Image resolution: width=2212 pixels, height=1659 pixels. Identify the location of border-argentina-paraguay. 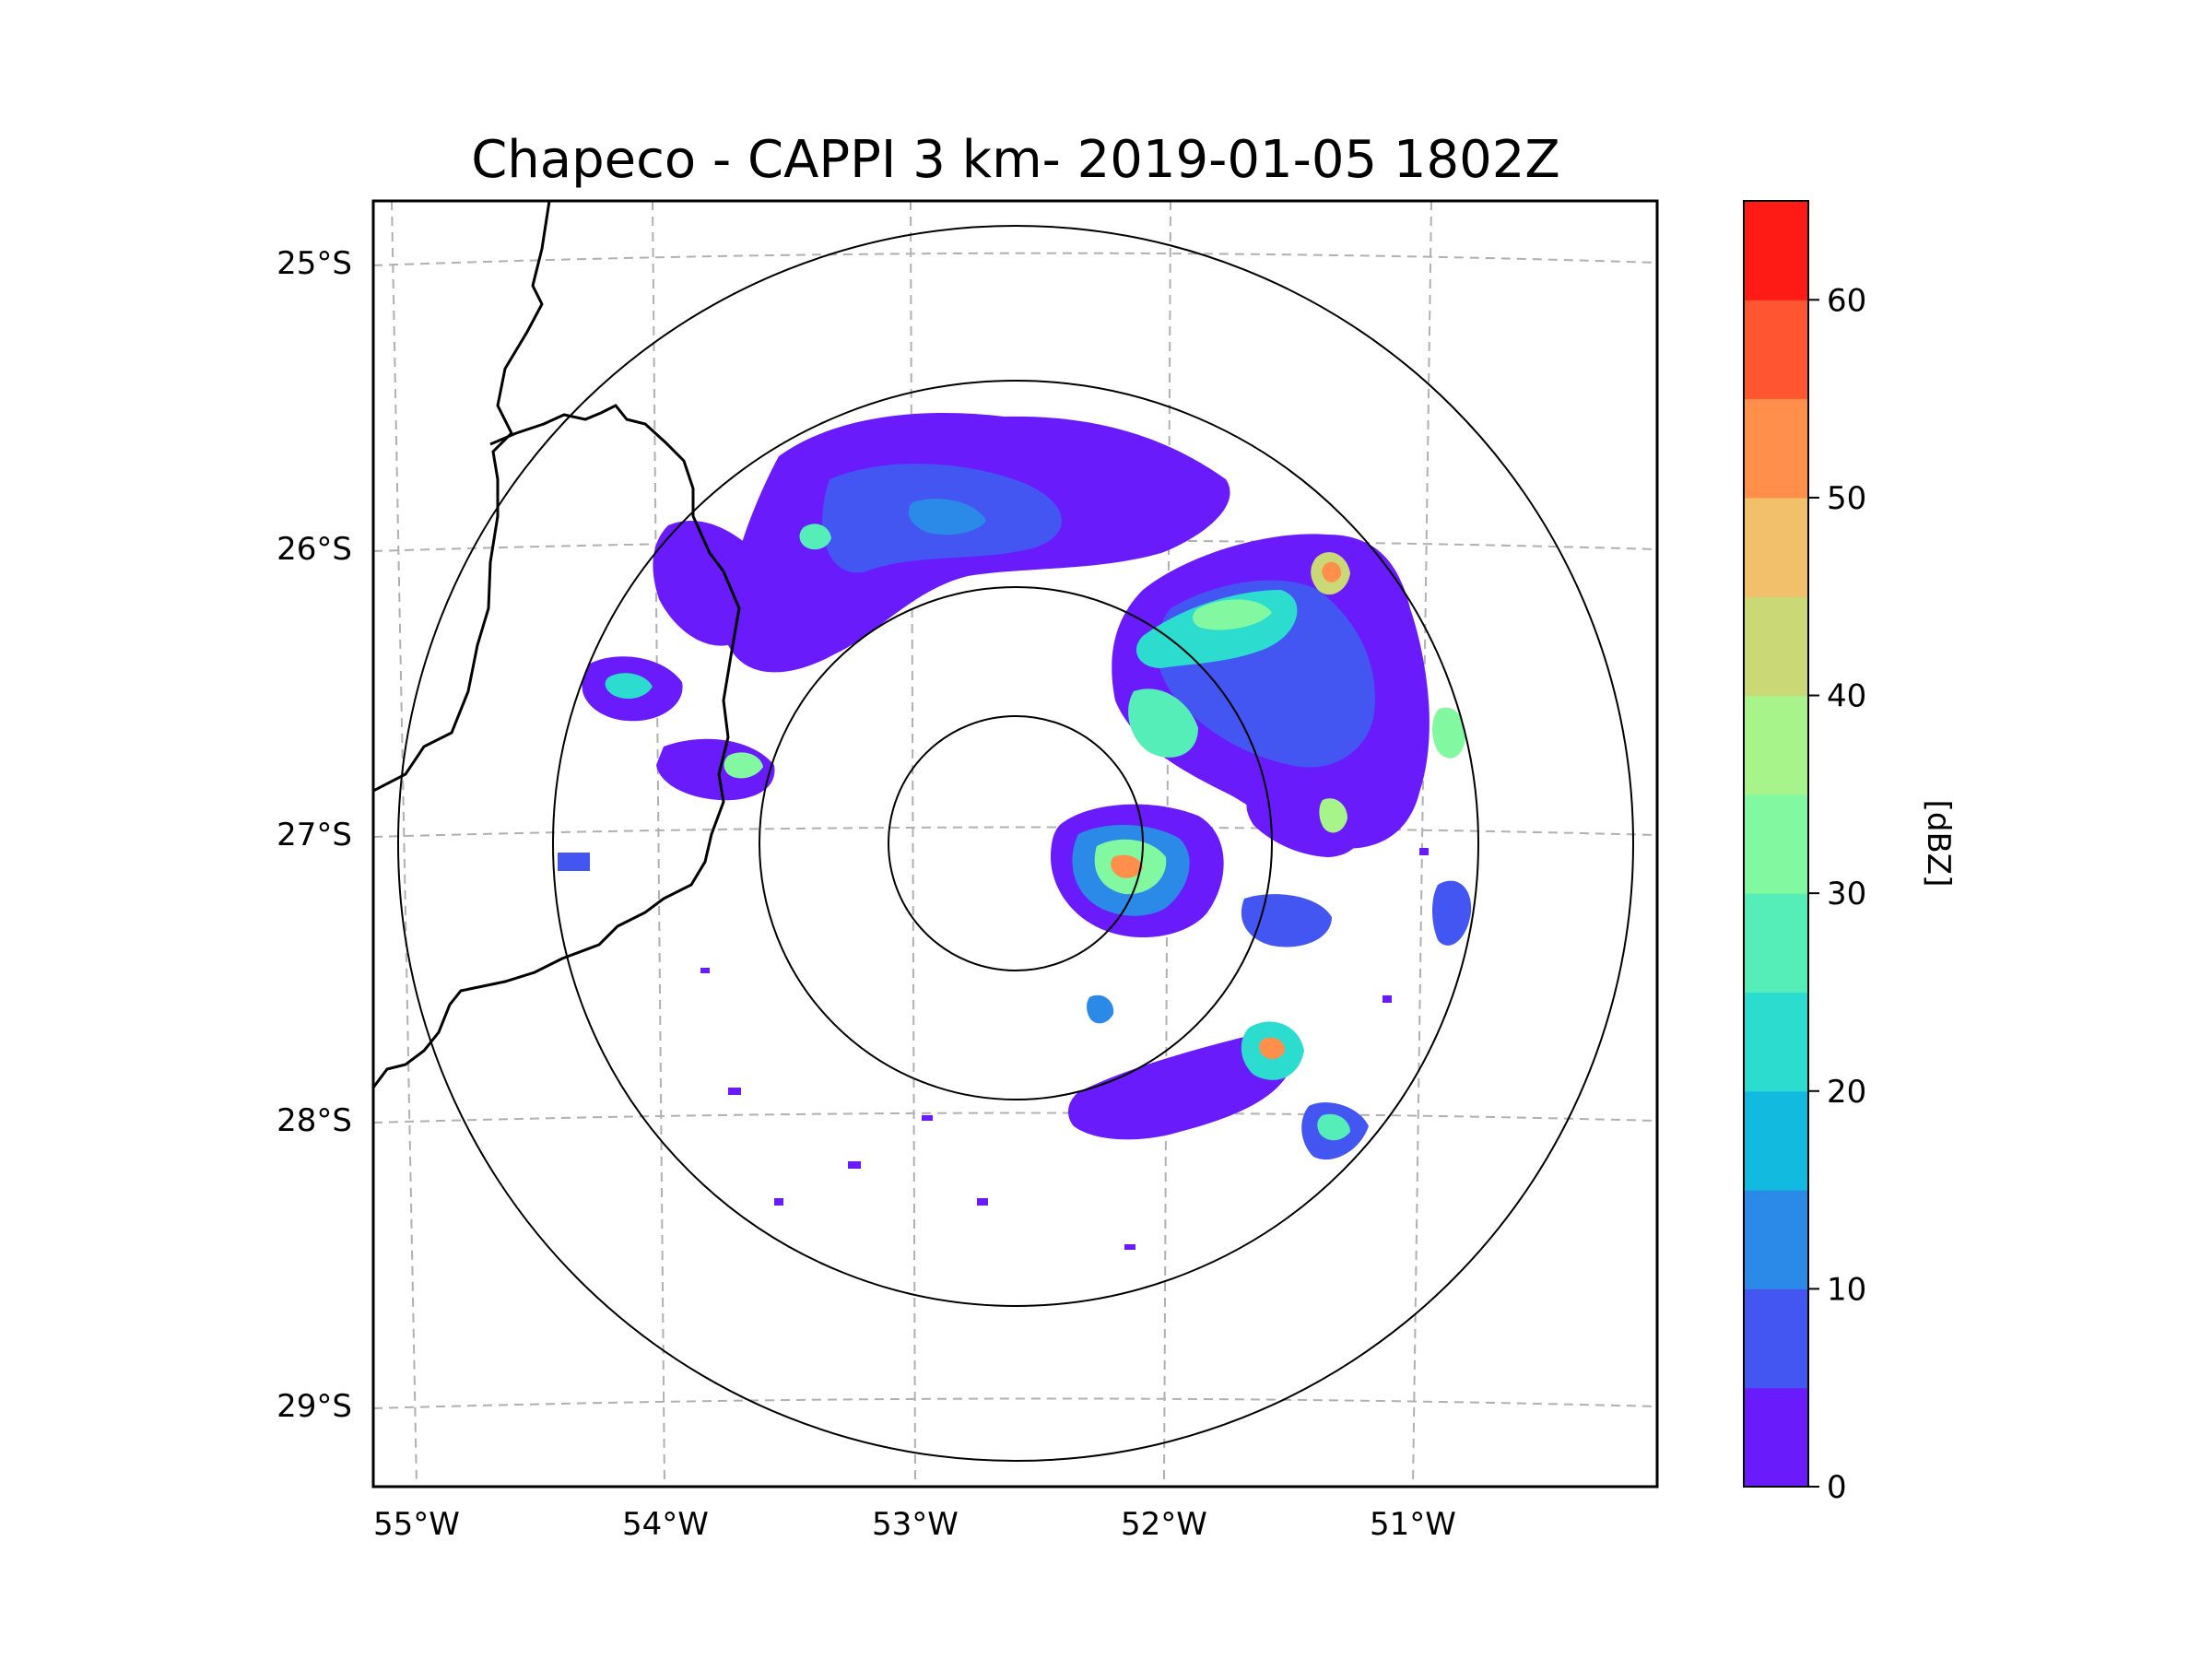
(462, 497).